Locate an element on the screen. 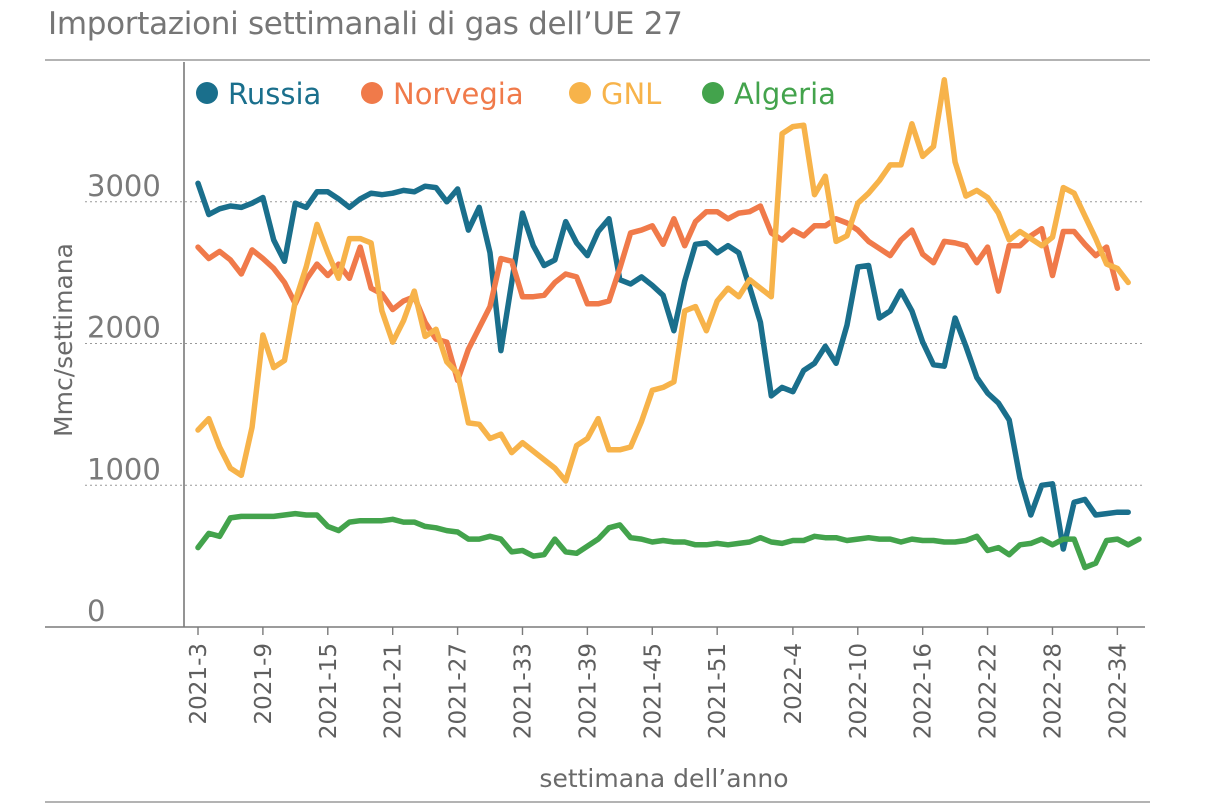  legend-label-norvegia: Norvegia is located at coordinates (458, 94).